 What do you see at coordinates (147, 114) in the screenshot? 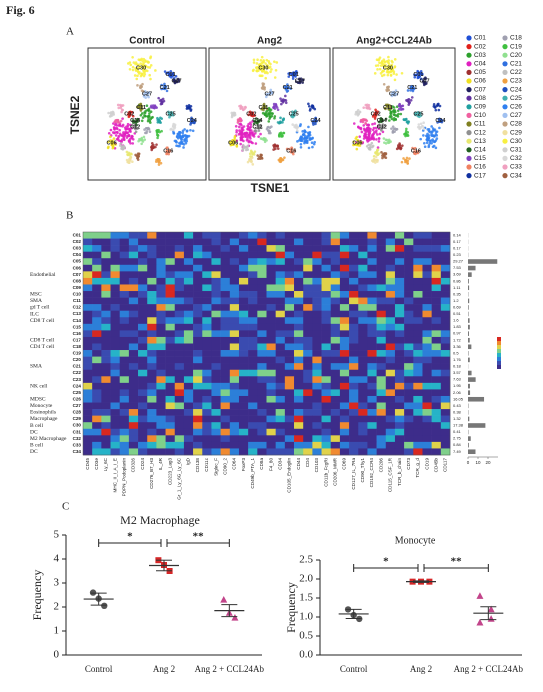
I see `tsne-panel` at bounding box center [147, 114].